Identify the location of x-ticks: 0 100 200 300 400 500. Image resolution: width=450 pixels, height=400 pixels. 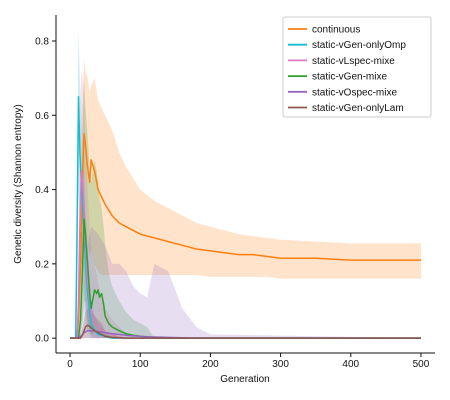
(248, 361).